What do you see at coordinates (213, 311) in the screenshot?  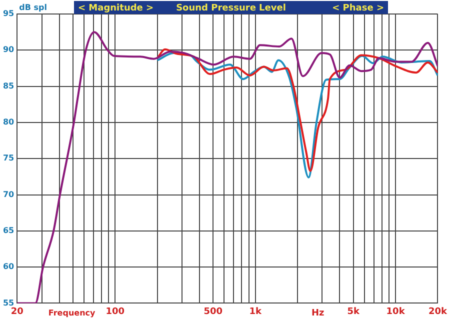 I see `x-tick-label: 500` at bounding box center [213, 311].